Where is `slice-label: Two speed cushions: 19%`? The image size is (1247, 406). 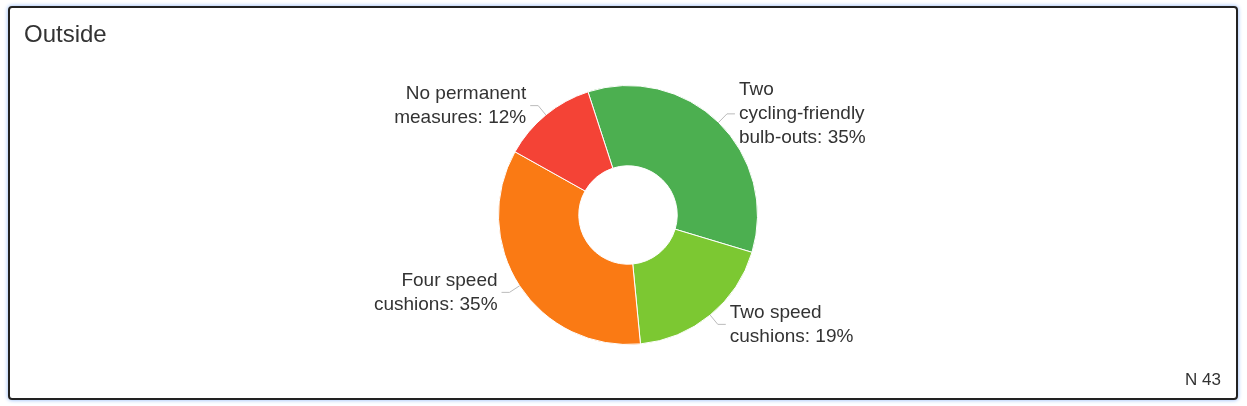 slice-label: Two speed cushions: 19% is located at coordinates (791, 323).